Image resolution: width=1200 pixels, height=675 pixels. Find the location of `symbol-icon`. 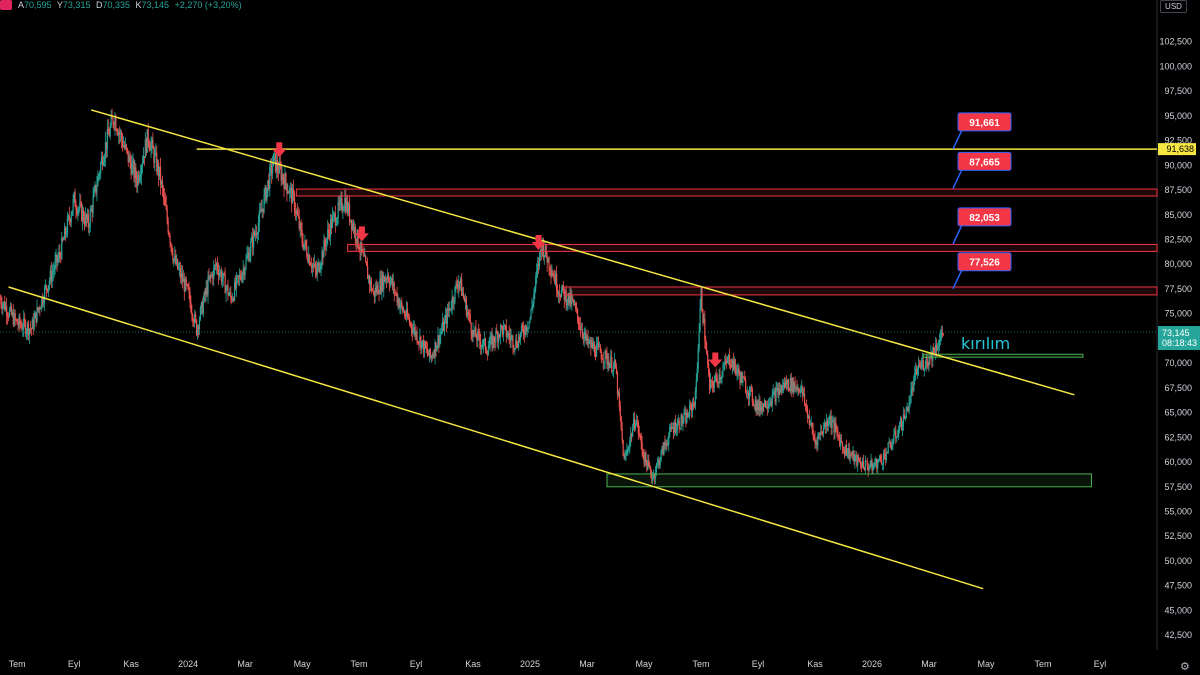

symbol-icon is located at coordinates (6, 5).